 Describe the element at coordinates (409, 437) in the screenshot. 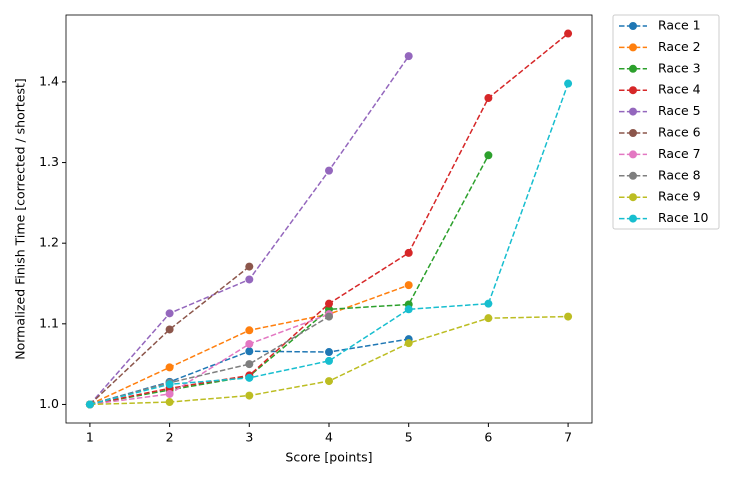

I see `x-tick-label: 5` at that location.